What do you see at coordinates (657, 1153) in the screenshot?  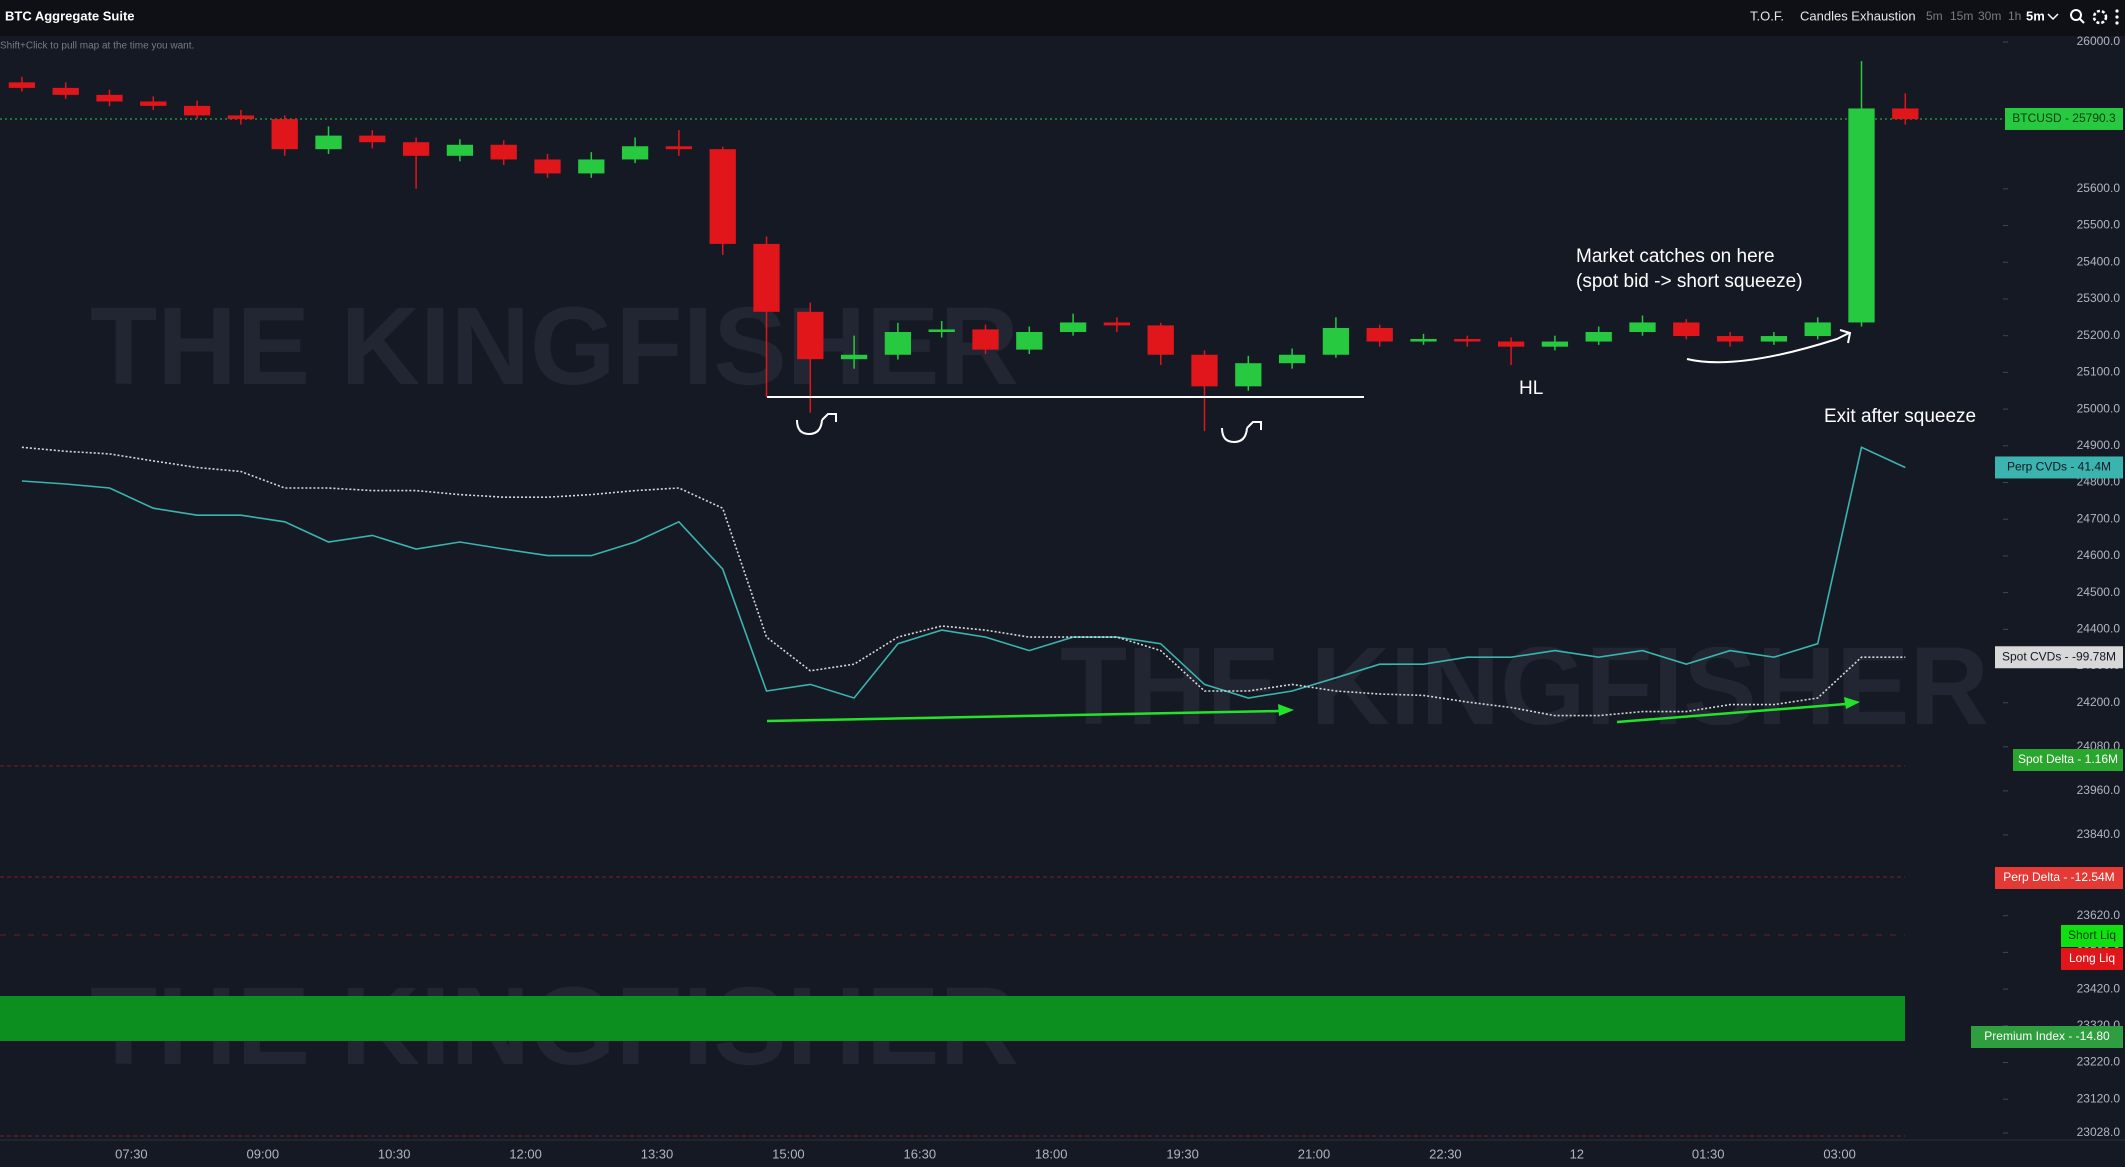 I see `x-tick-label: 13:30` at bounding box center [657, 1153].